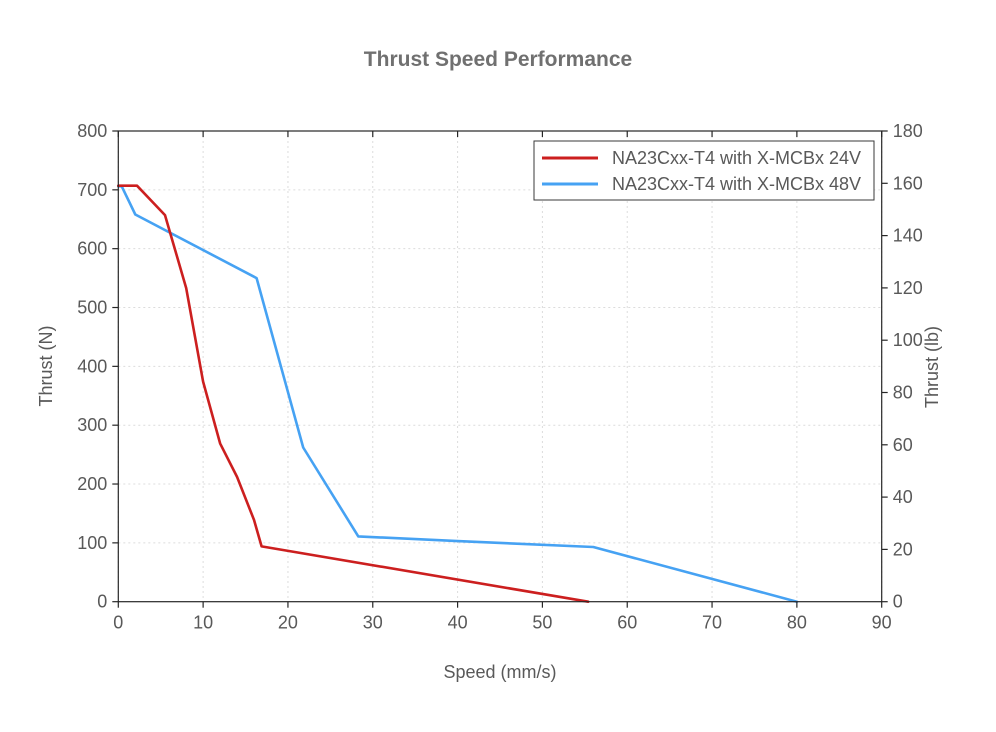  I want to click on x-tick-label: 0, so click(118, 623).